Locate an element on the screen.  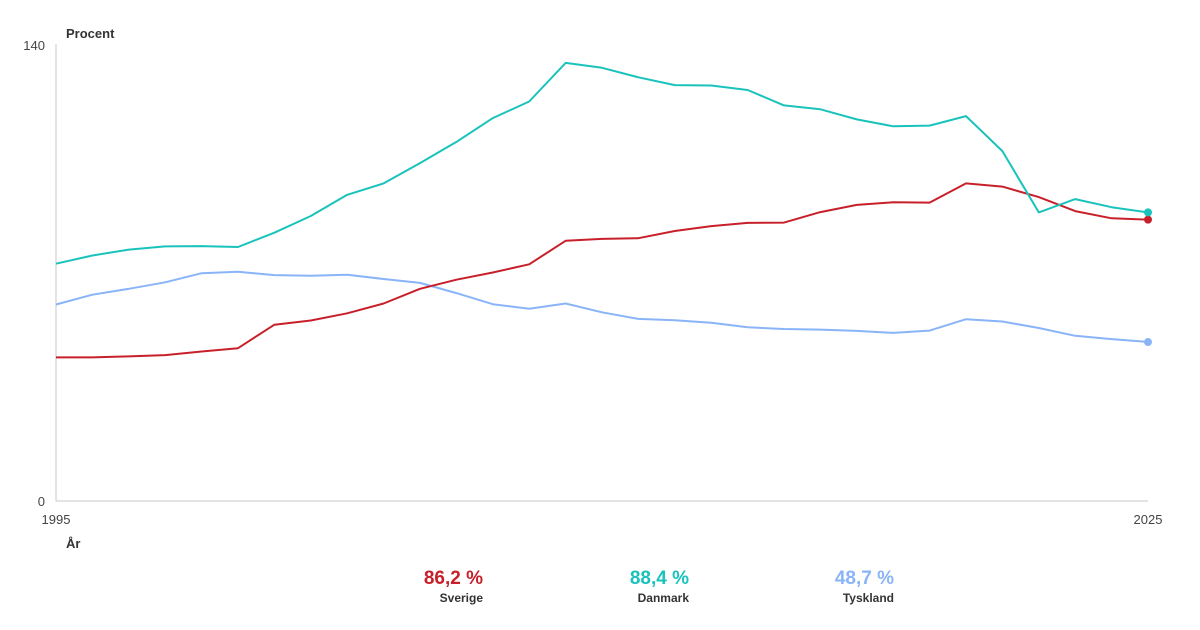
legend-name-danmark: Danmark is located at coordinates (663, 598).